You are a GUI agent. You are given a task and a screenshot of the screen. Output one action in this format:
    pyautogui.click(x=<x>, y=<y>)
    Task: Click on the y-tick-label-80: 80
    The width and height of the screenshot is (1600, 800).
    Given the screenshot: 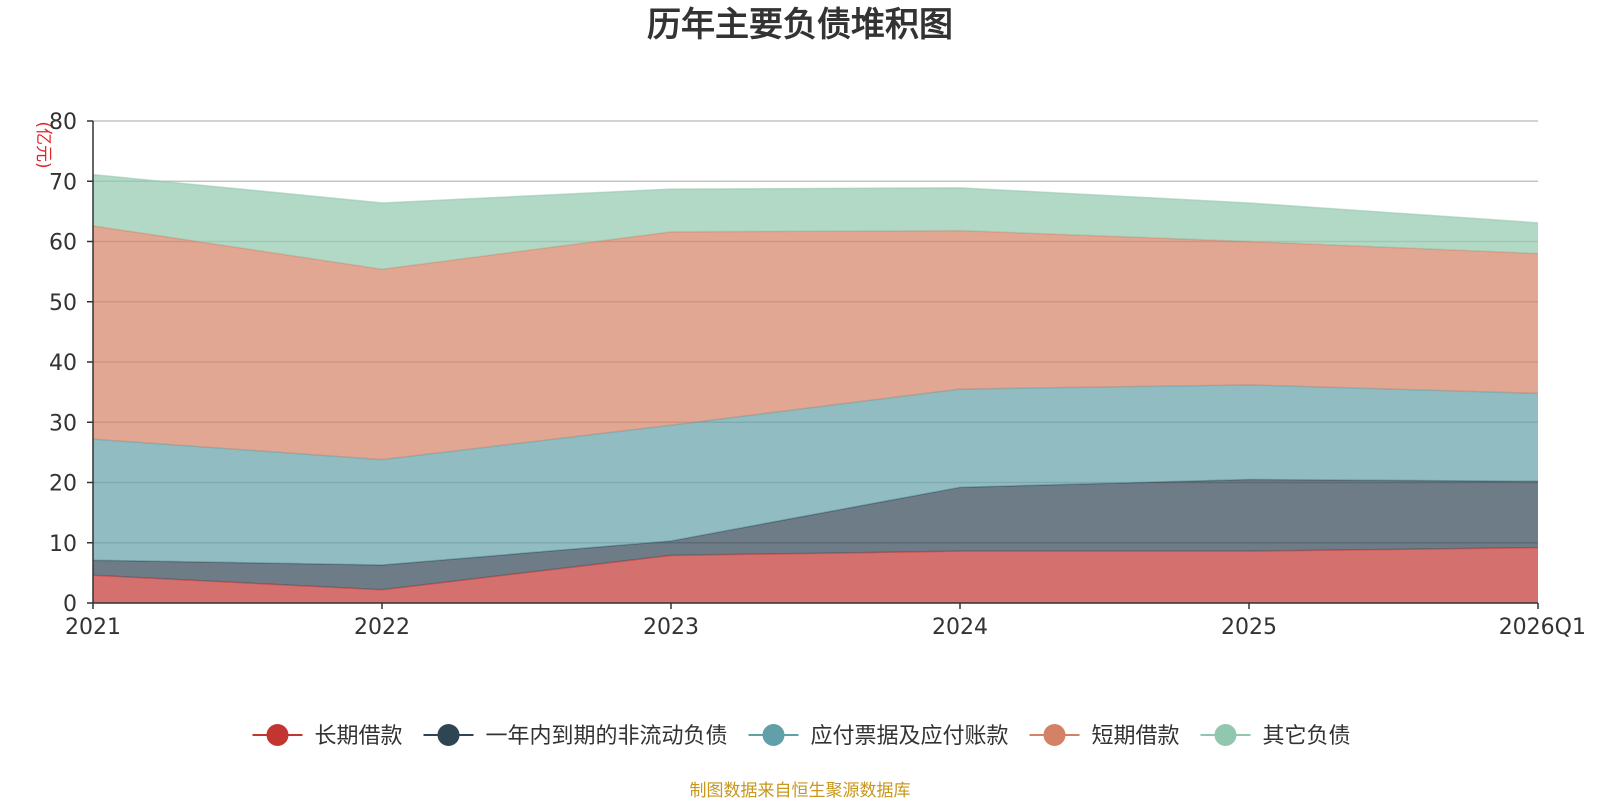 What is the action you would take?
    pyautogui.click(x=63, y=122)
    